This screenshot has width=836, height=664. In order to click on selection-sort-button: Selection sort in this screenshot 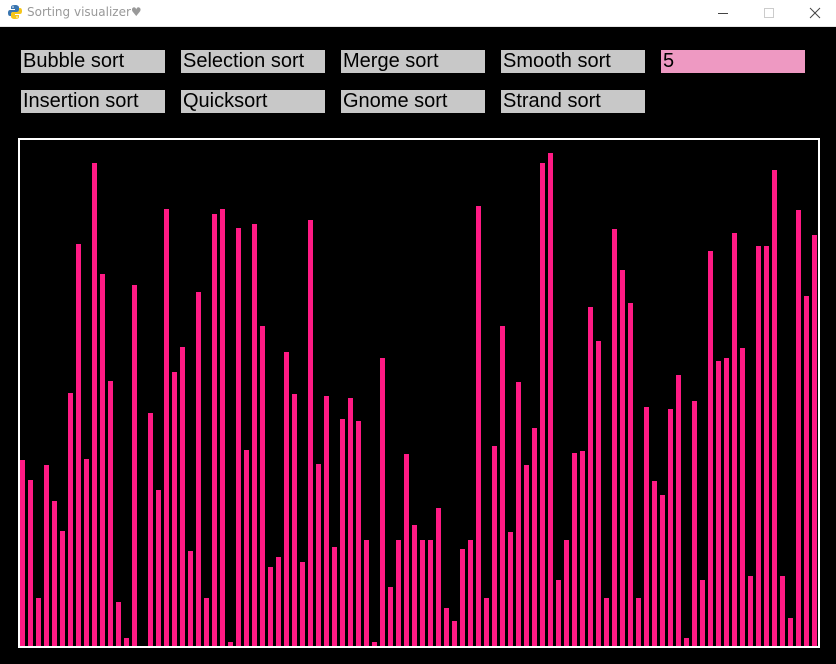, I will do `click(253, 61)`.